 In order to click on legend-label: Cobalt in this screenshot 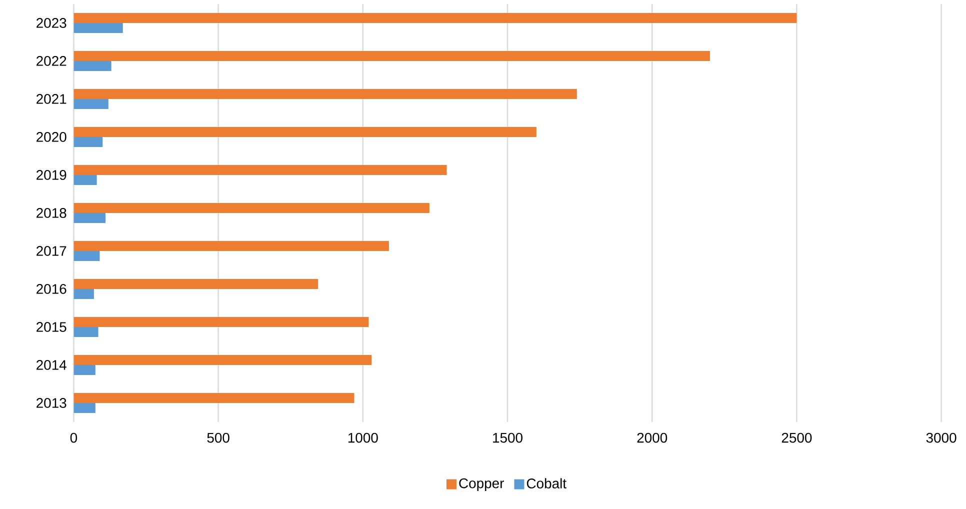, I will do `click(546, 483)`.